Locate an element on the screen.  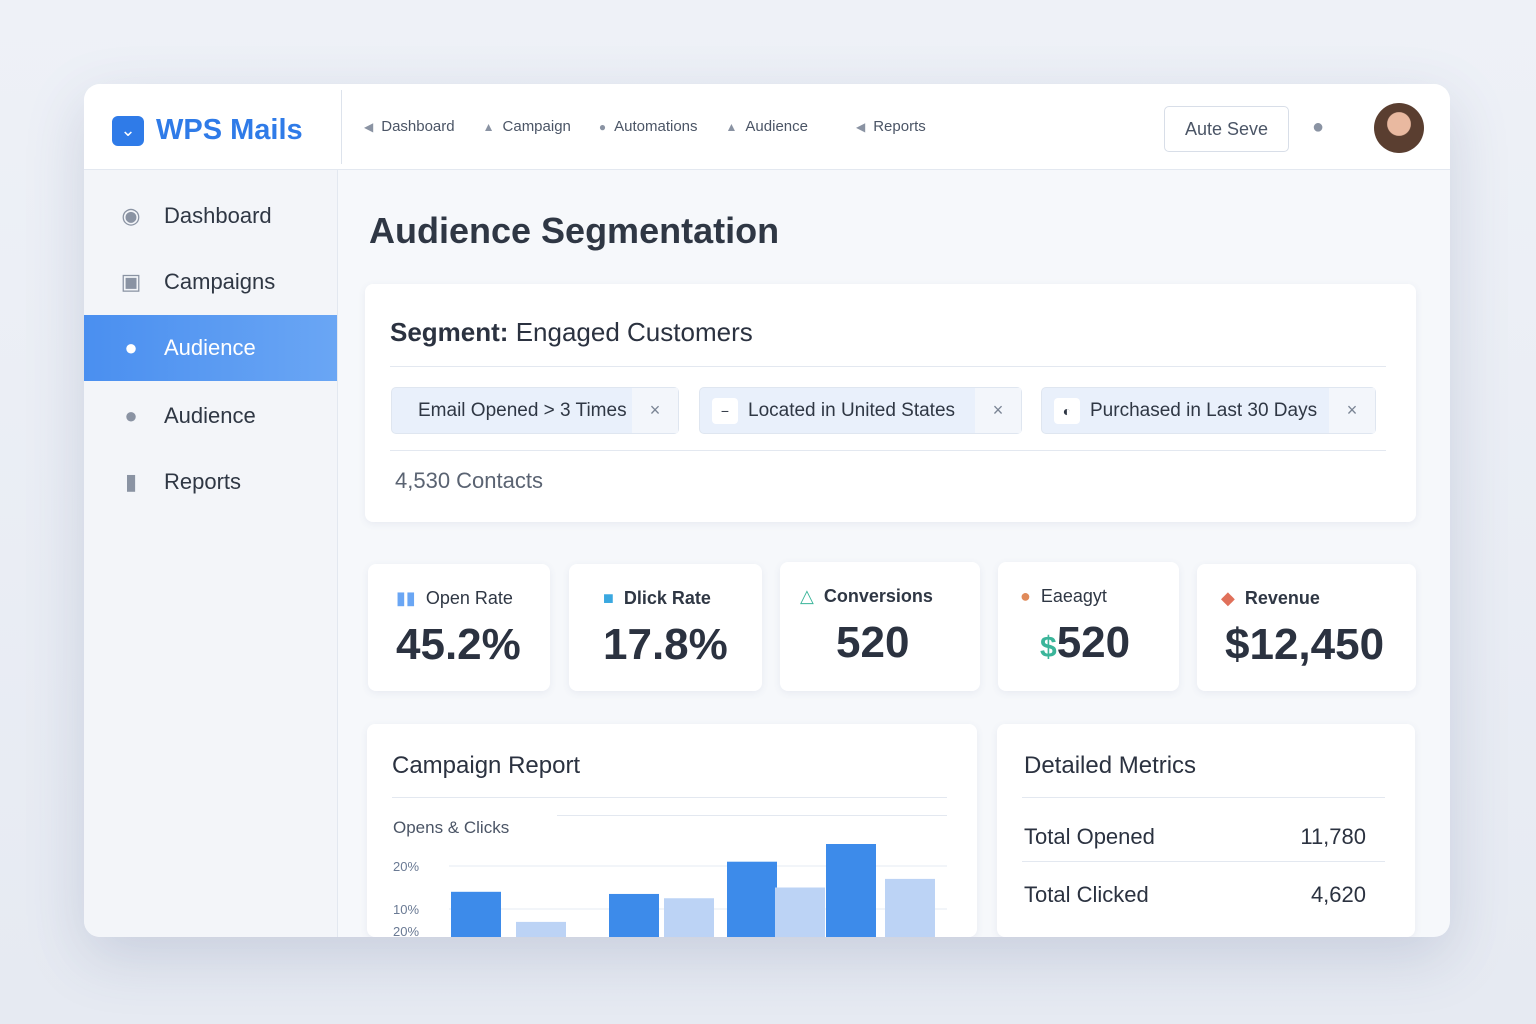
minus-icon: − is located at coordinates (725, 410).